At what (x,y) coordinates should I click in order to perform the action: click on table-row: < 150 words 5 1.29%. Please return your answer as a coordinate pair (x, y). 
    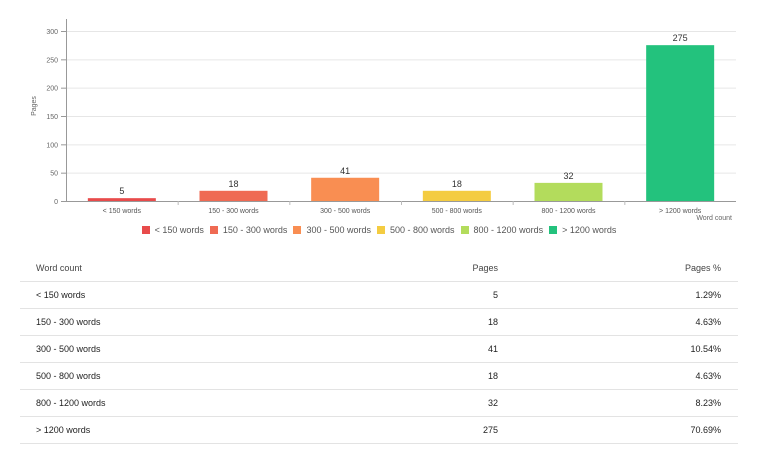
    Looking at the image, I should click on (379, 295).